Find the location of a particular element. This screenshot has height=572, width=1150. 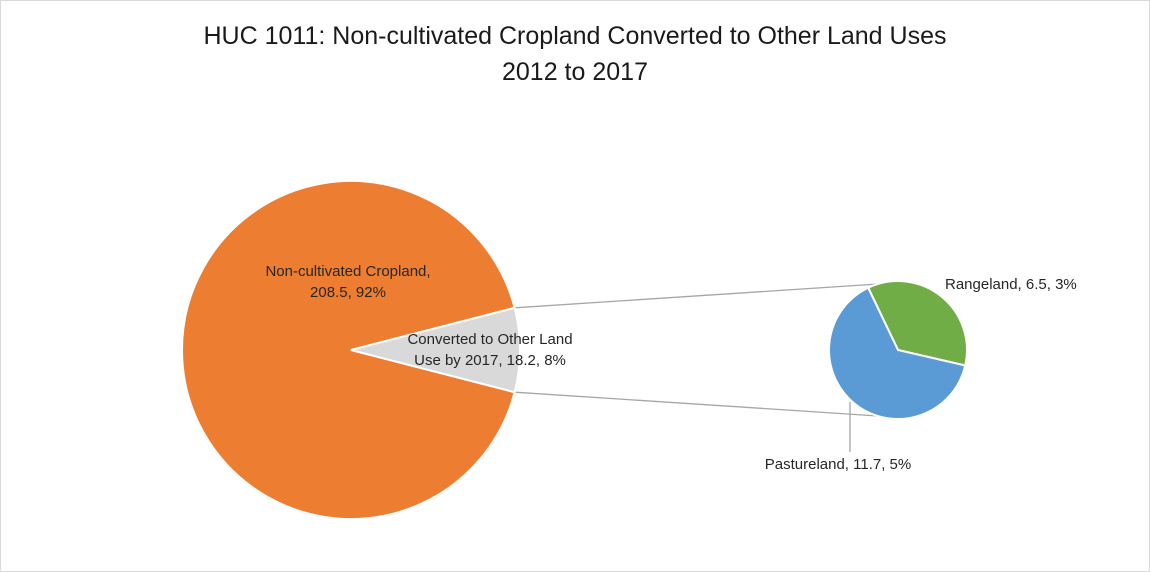

data-label-rangeland: Rangeland, 6.5, 3% is located at coordinates (1011, 284).